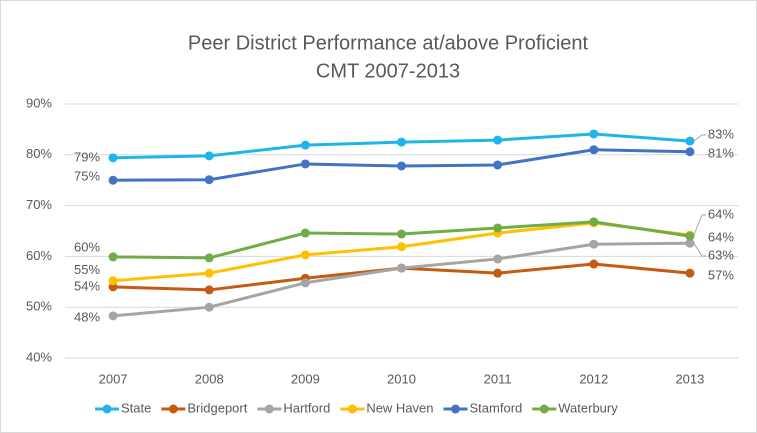 The height and width of the screenshot is (433, 757). I want to click on x-tick-label: 2007, so click(113, 378).